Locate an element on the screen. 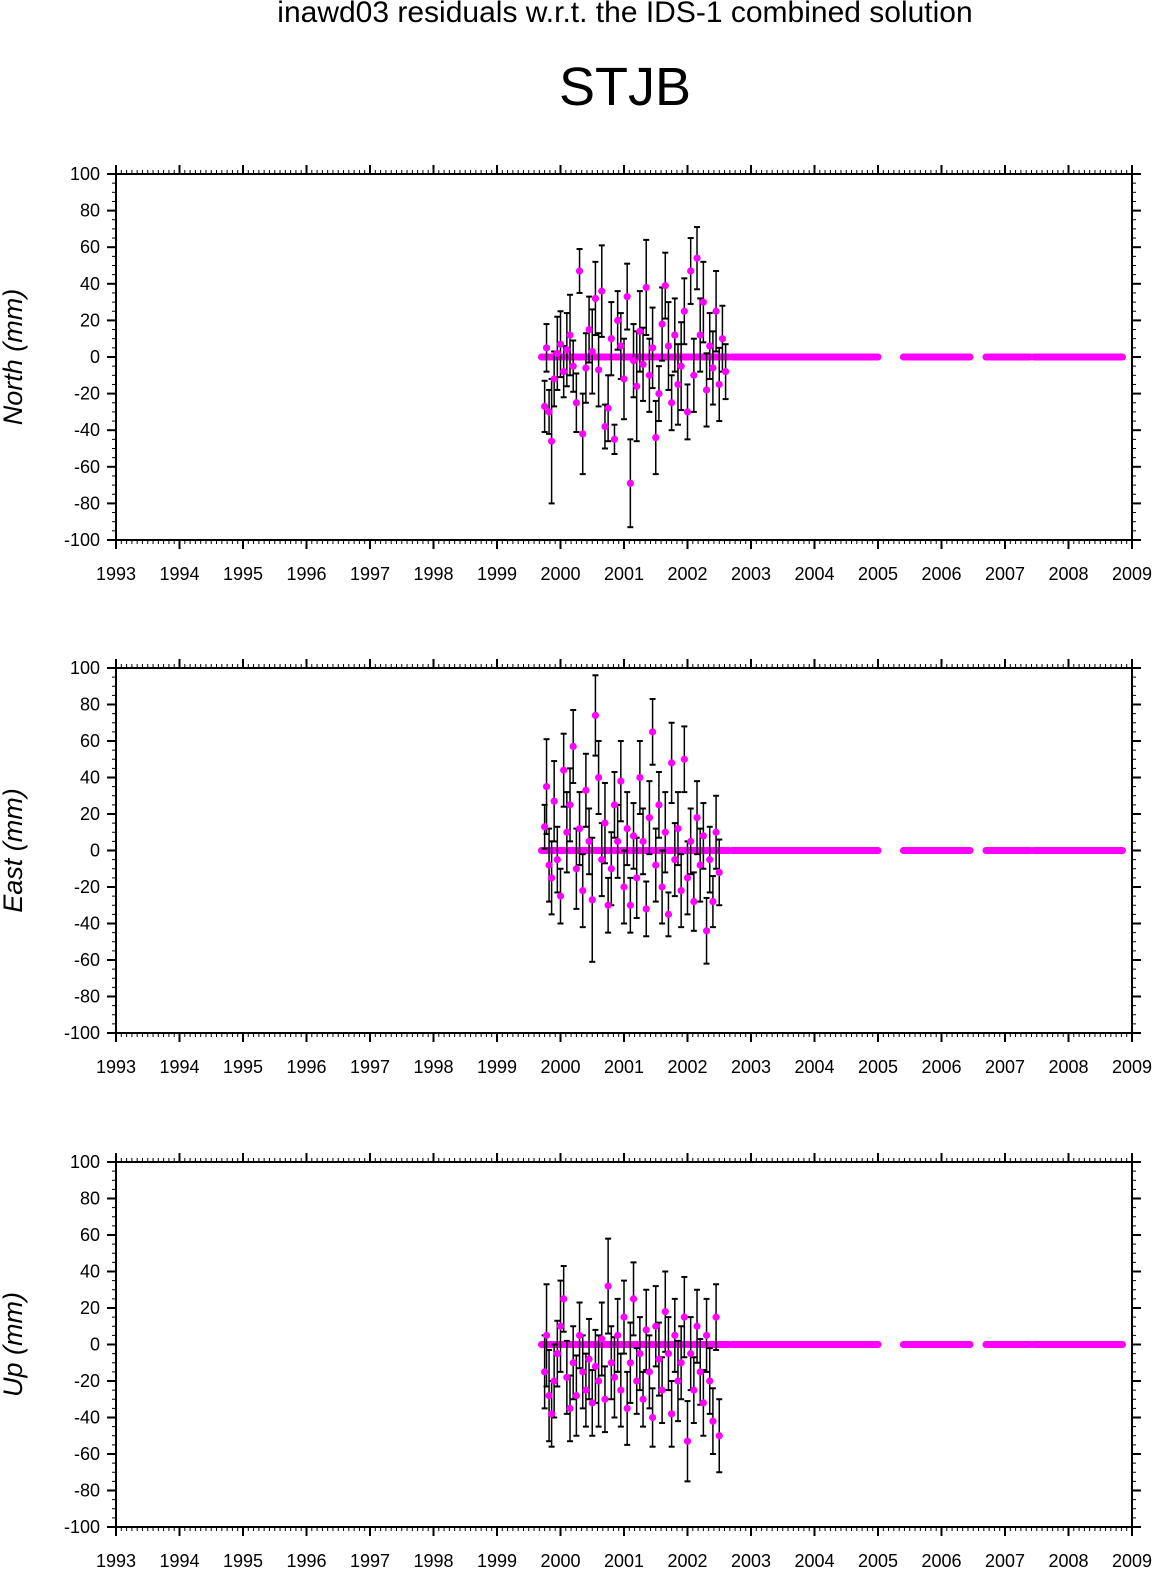 The width and height of the screenshot is (1160, 1575). x-tick-label: 2000 is located at coordinates (560, 1561).